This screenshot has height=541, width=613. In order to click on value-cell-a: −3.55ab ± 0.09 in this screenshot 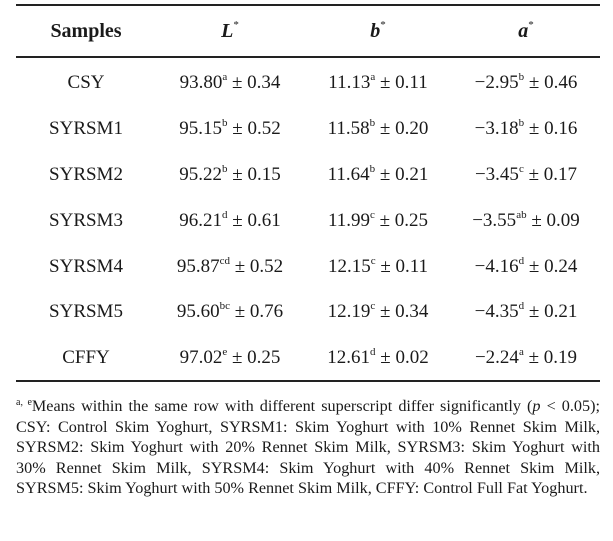, I will do `click(526, 221)`.